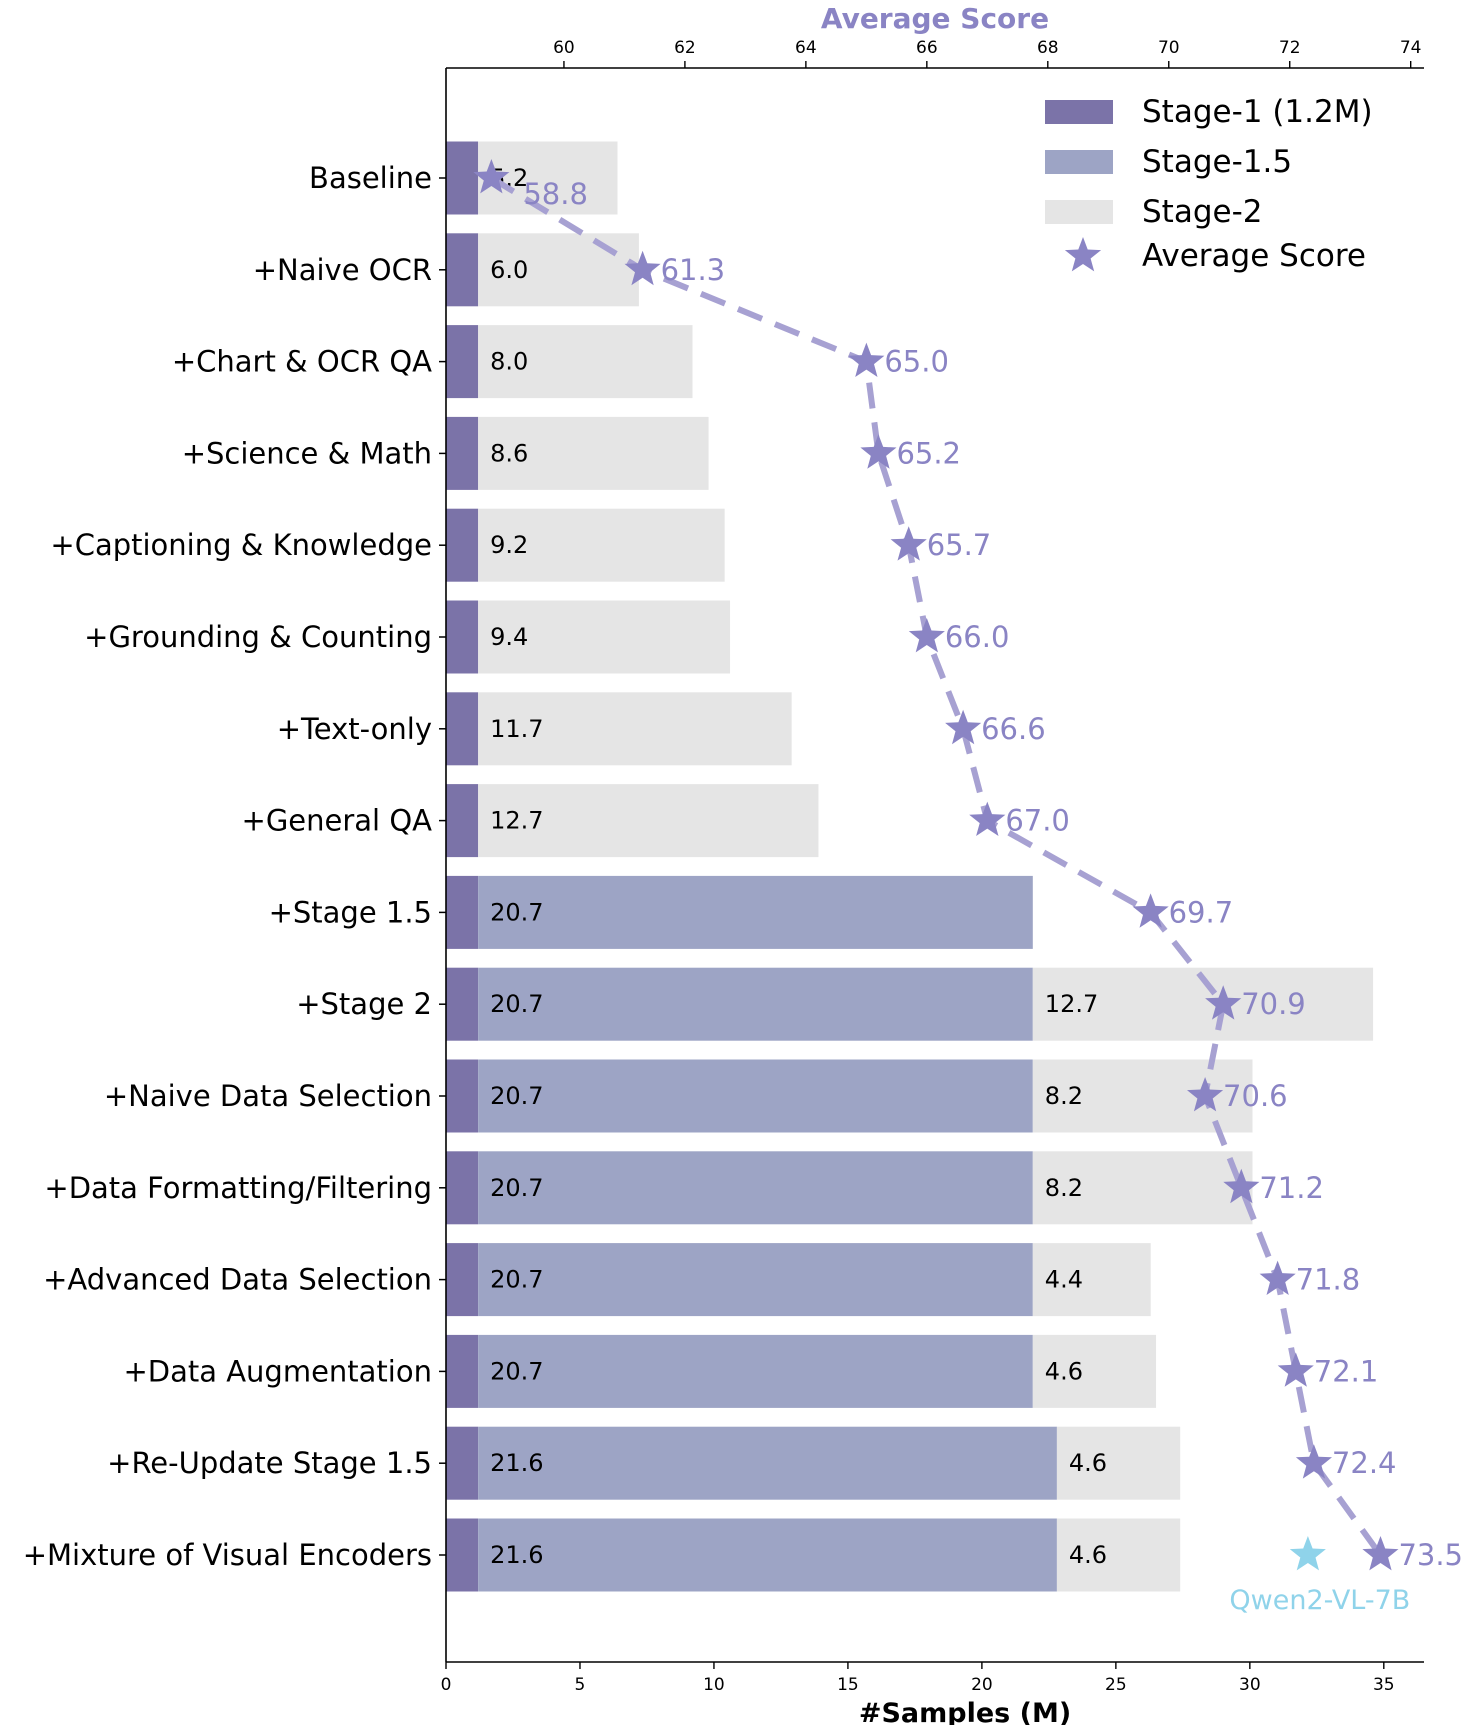 The width and height of the screenshot is (1462, 1729). What do you see at coordinates (685, 48) in the screenshot?
I see `x2-tick-label: 62` at bounding box center [685, 48].